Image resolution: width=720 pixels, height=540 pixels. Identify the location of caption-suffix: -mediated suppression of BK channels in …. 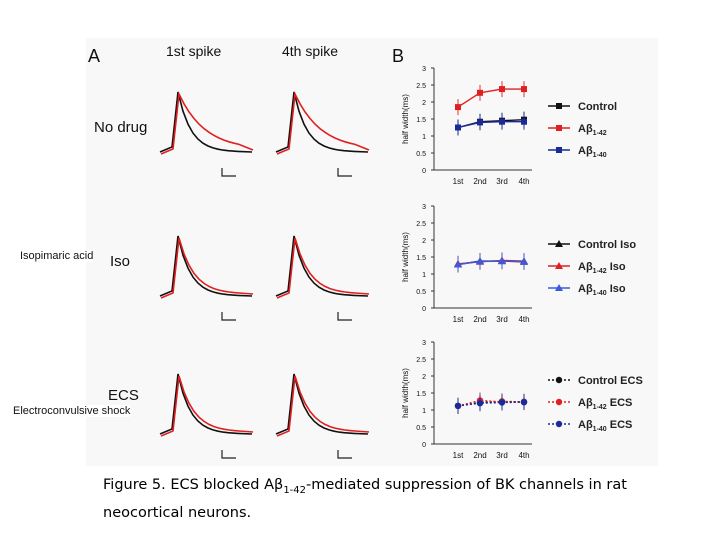
(466, 485).